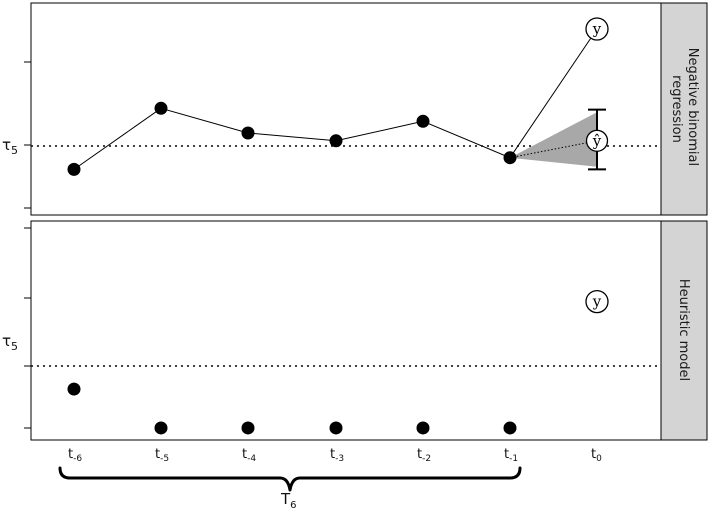  What do you see at coordinates (692, 107) in the screenshot?
I see `strip-label-line-1: Negative binomial` at bounding box center [692, 107].